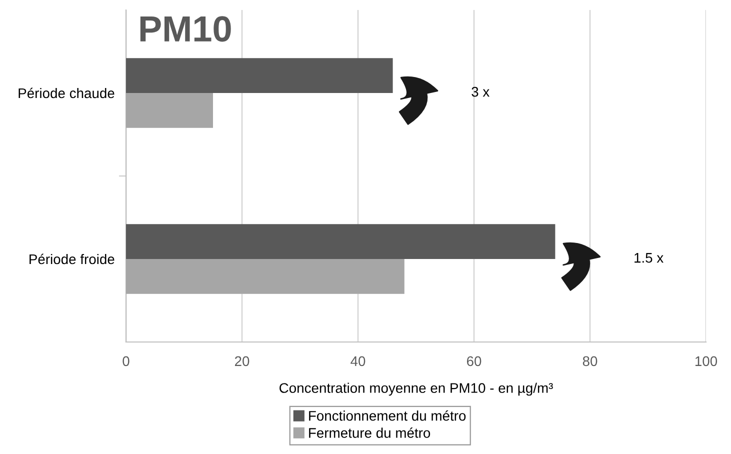 The height and width of the screenshot is (454, 731). Describe the element at coordinates (481, 91) in the screenshot. I see `annotation: 3 x` at that location.